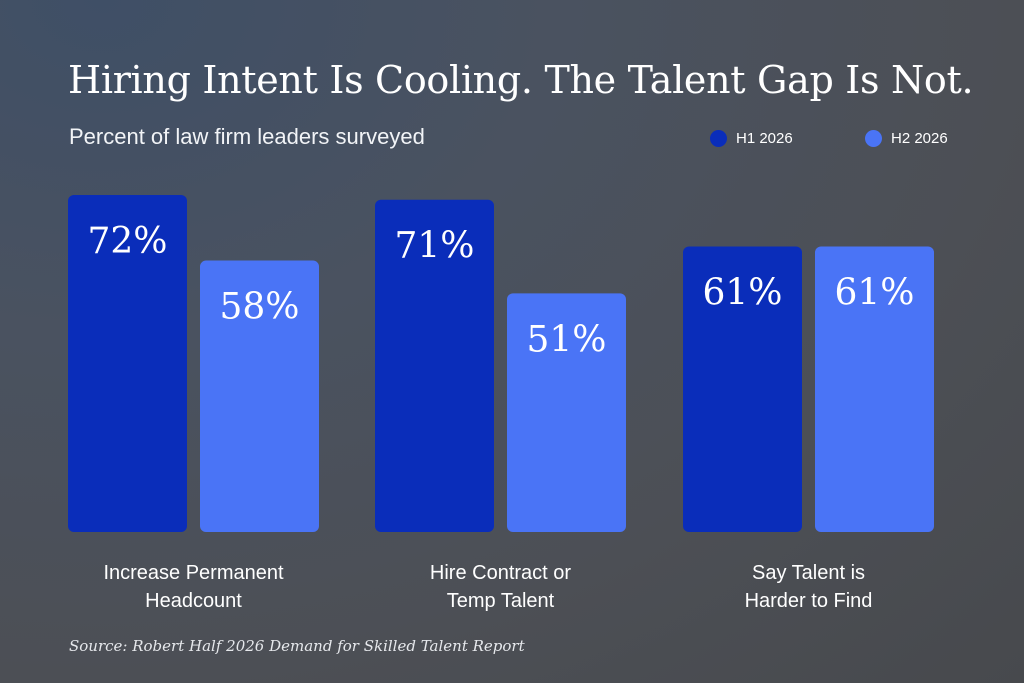  I want to click on legend-item-h1: H1 2026, so click(751, 138).